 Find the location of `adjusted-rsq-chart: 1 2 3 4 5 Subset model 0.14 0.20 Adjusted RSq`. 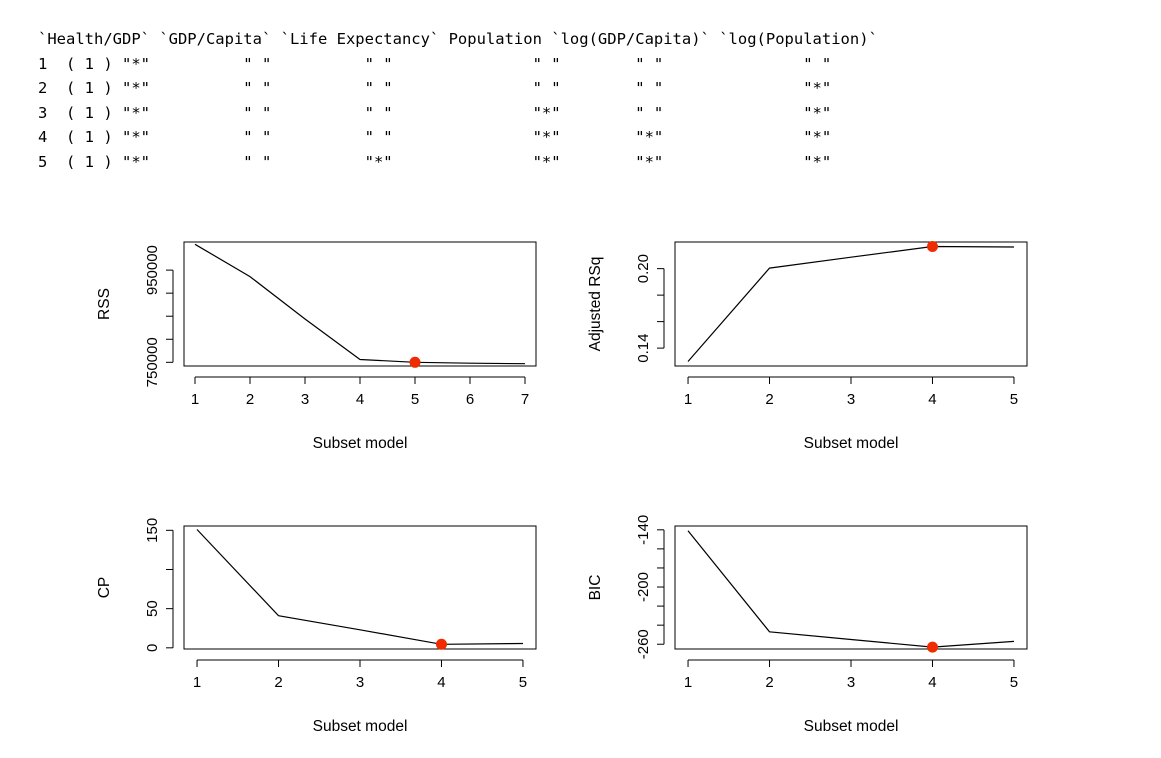

adjusted-rsq-chart: 1 2 3 4 5 Subset model 0.14 0.20 Adjusted RSq is located at coordinates (807, 346).